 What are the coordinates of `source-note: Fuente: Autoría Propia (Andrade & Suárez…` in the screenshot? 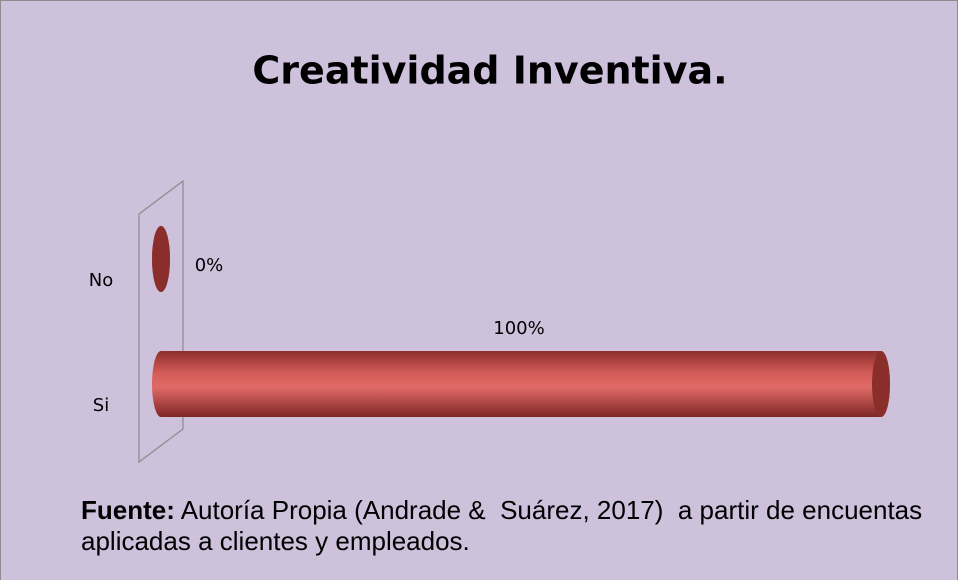 It's located at (511, 526).